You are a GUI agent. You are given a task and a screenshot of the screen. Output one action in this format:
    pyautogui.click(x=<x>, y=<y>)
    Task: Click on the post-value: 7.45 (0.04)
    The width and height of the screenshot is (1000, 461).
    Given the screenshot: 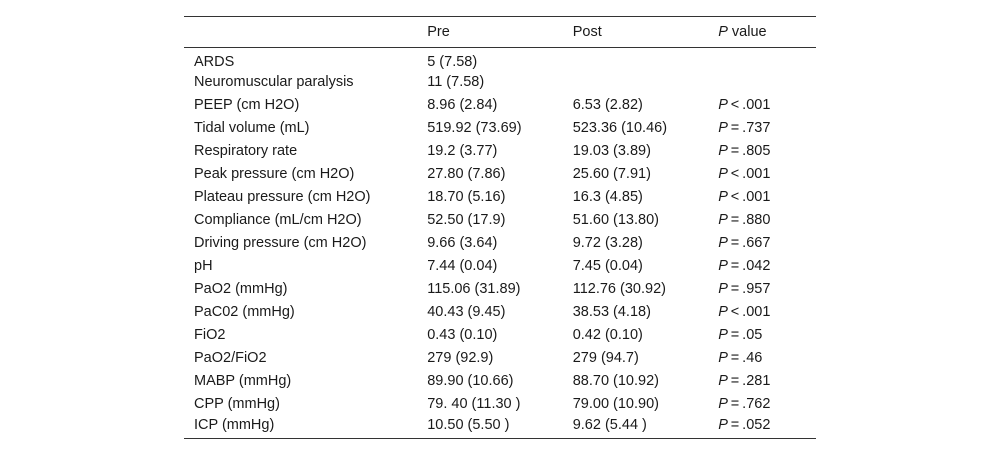 What is the action you would take?
    pyautogui.click(x=607, y=266)
    